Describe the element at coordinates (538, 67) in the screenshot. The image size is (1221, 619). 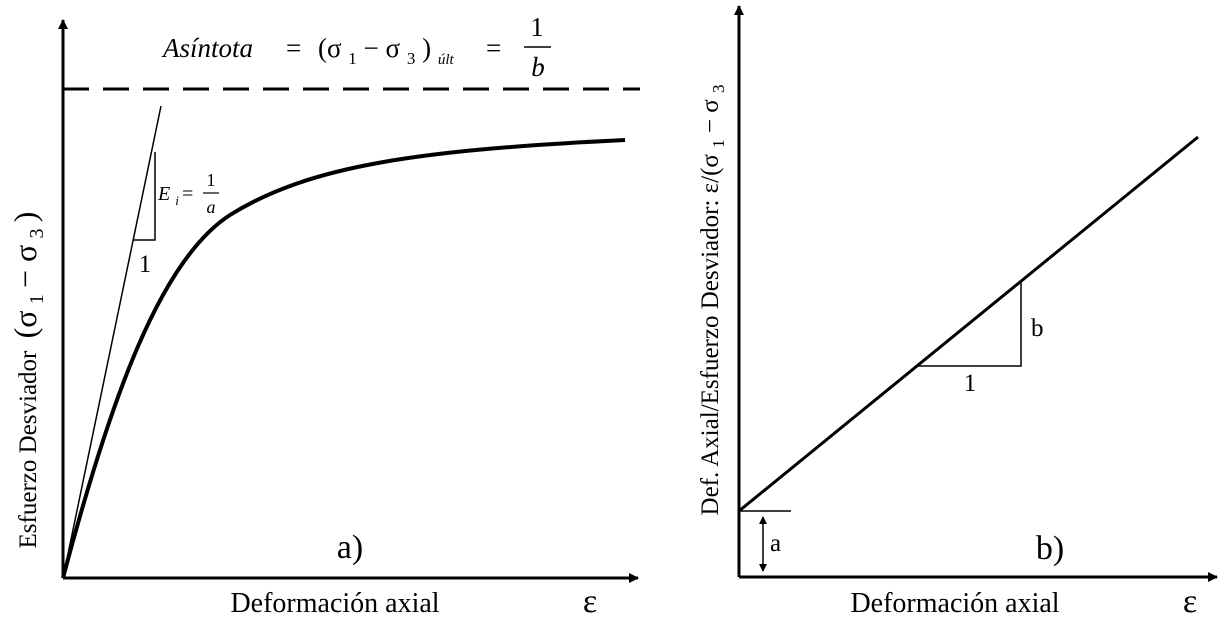
I see `asymptote-fraction-denominator: b` at that location.